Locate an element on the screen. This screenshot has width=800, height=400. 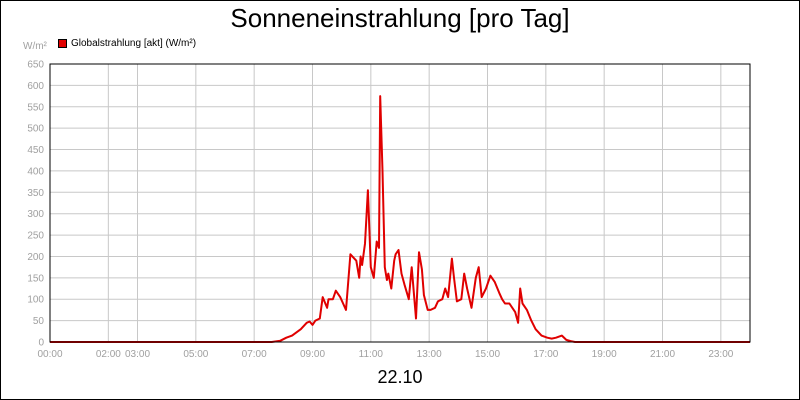
x-tick-label: 03:00 is located at coordinates (137, 354).